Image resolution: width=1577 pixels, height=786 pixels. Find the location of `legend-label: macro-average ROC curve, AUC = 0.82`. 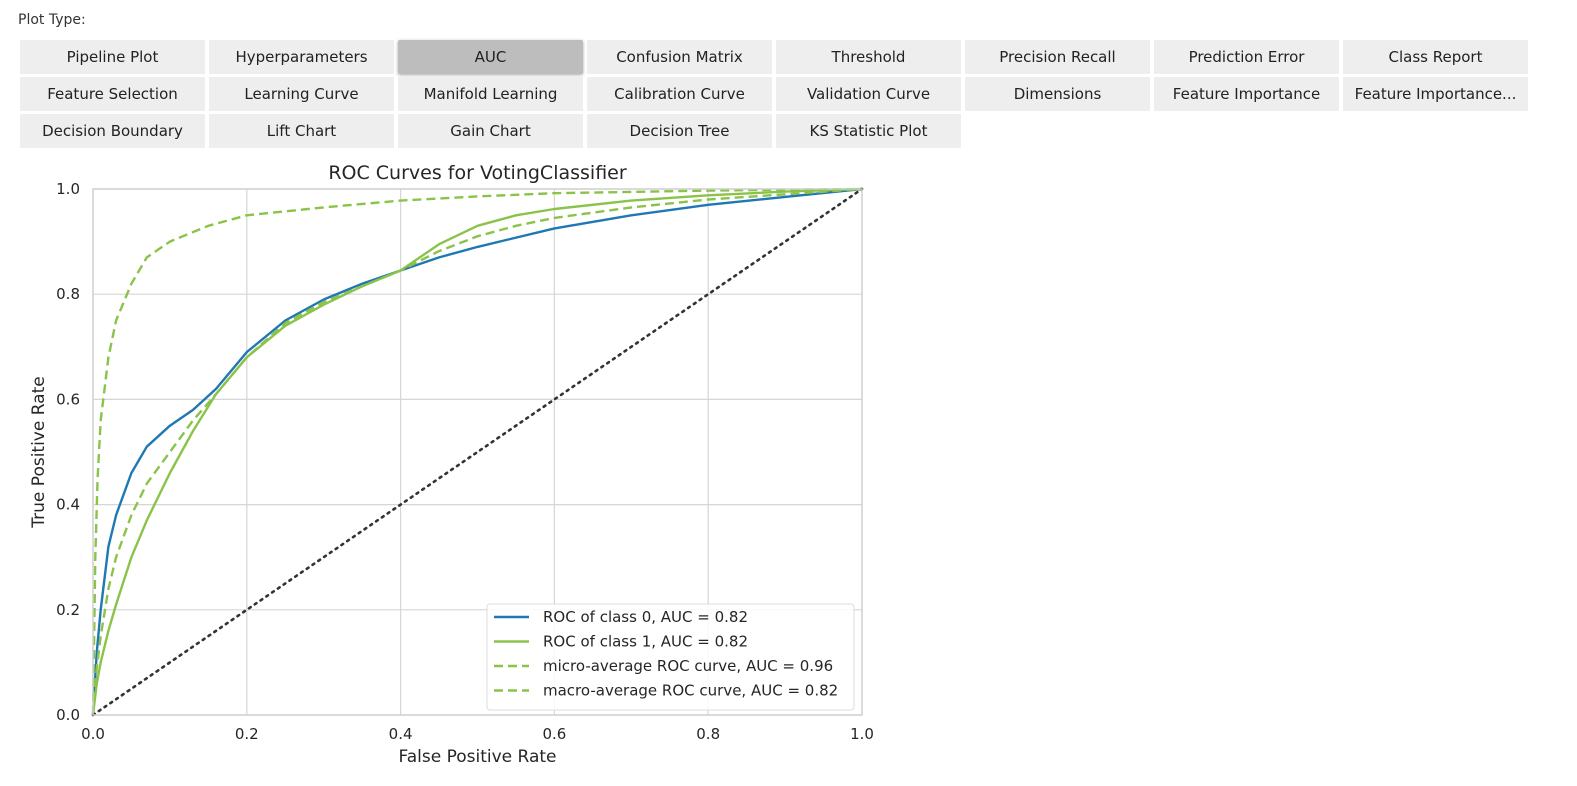

legend-label: macro-average ROC curve, AUC = 0.82 is located at coordinates (690, 691).